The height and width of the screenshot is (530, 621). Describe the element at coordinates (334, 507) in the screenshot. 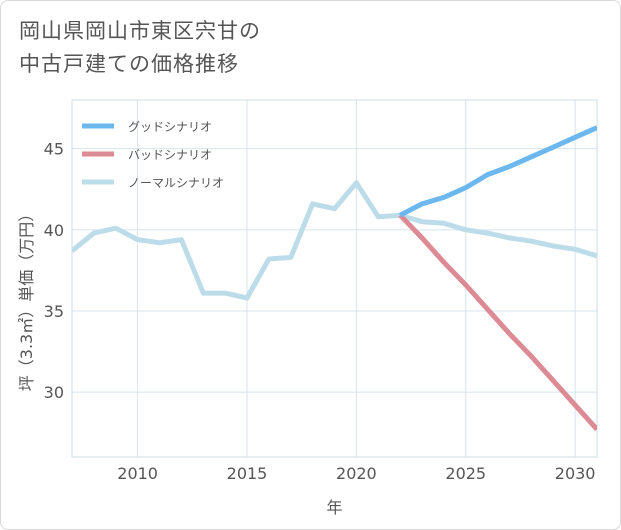

I see `x-axis-label: 年` at that location.